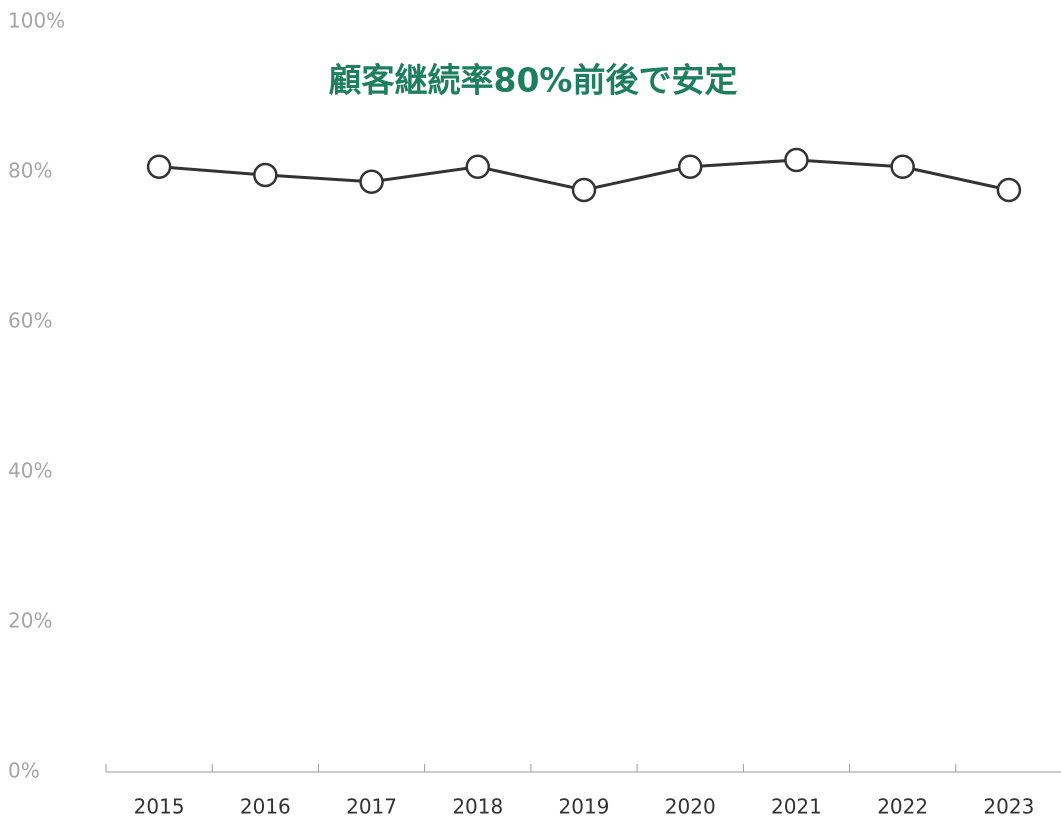 The image size is (1061, 822). I want to click on x-tick-label: 2019, so click(584, 807).